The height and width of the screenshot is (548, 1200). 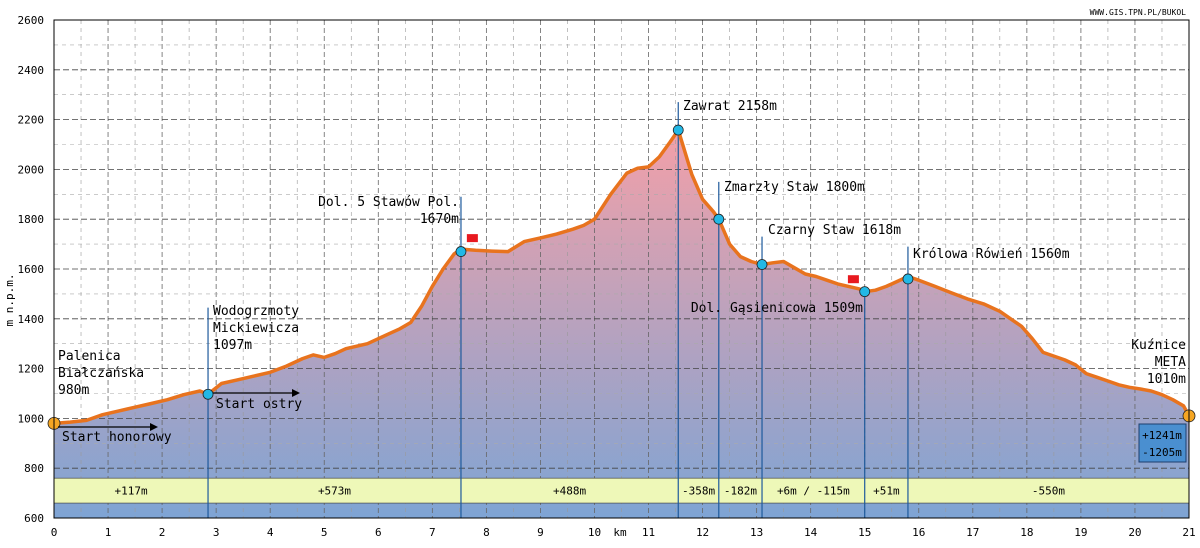 What do you see at coordinates (31, 418) in the screenshot?
I see `y-tick-label: 1000` at bounding box center [31, 418].